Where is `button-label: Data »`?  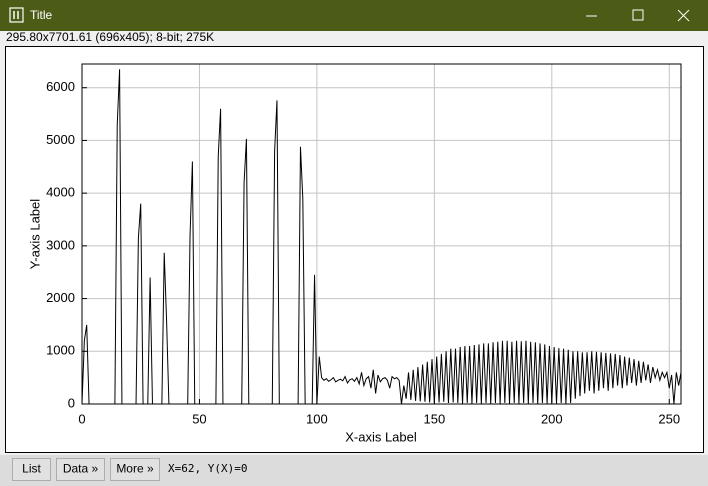 button-label: Data » is located at coordinates (81, 469).